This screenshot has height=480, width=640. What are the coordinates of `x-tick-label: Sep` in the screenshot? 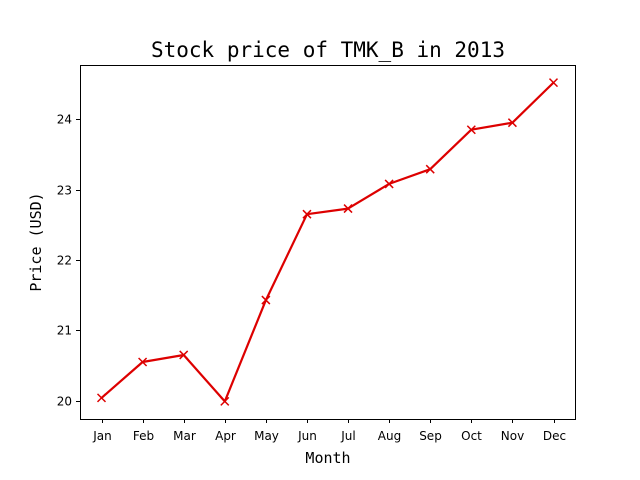 It's located at (430, 436).